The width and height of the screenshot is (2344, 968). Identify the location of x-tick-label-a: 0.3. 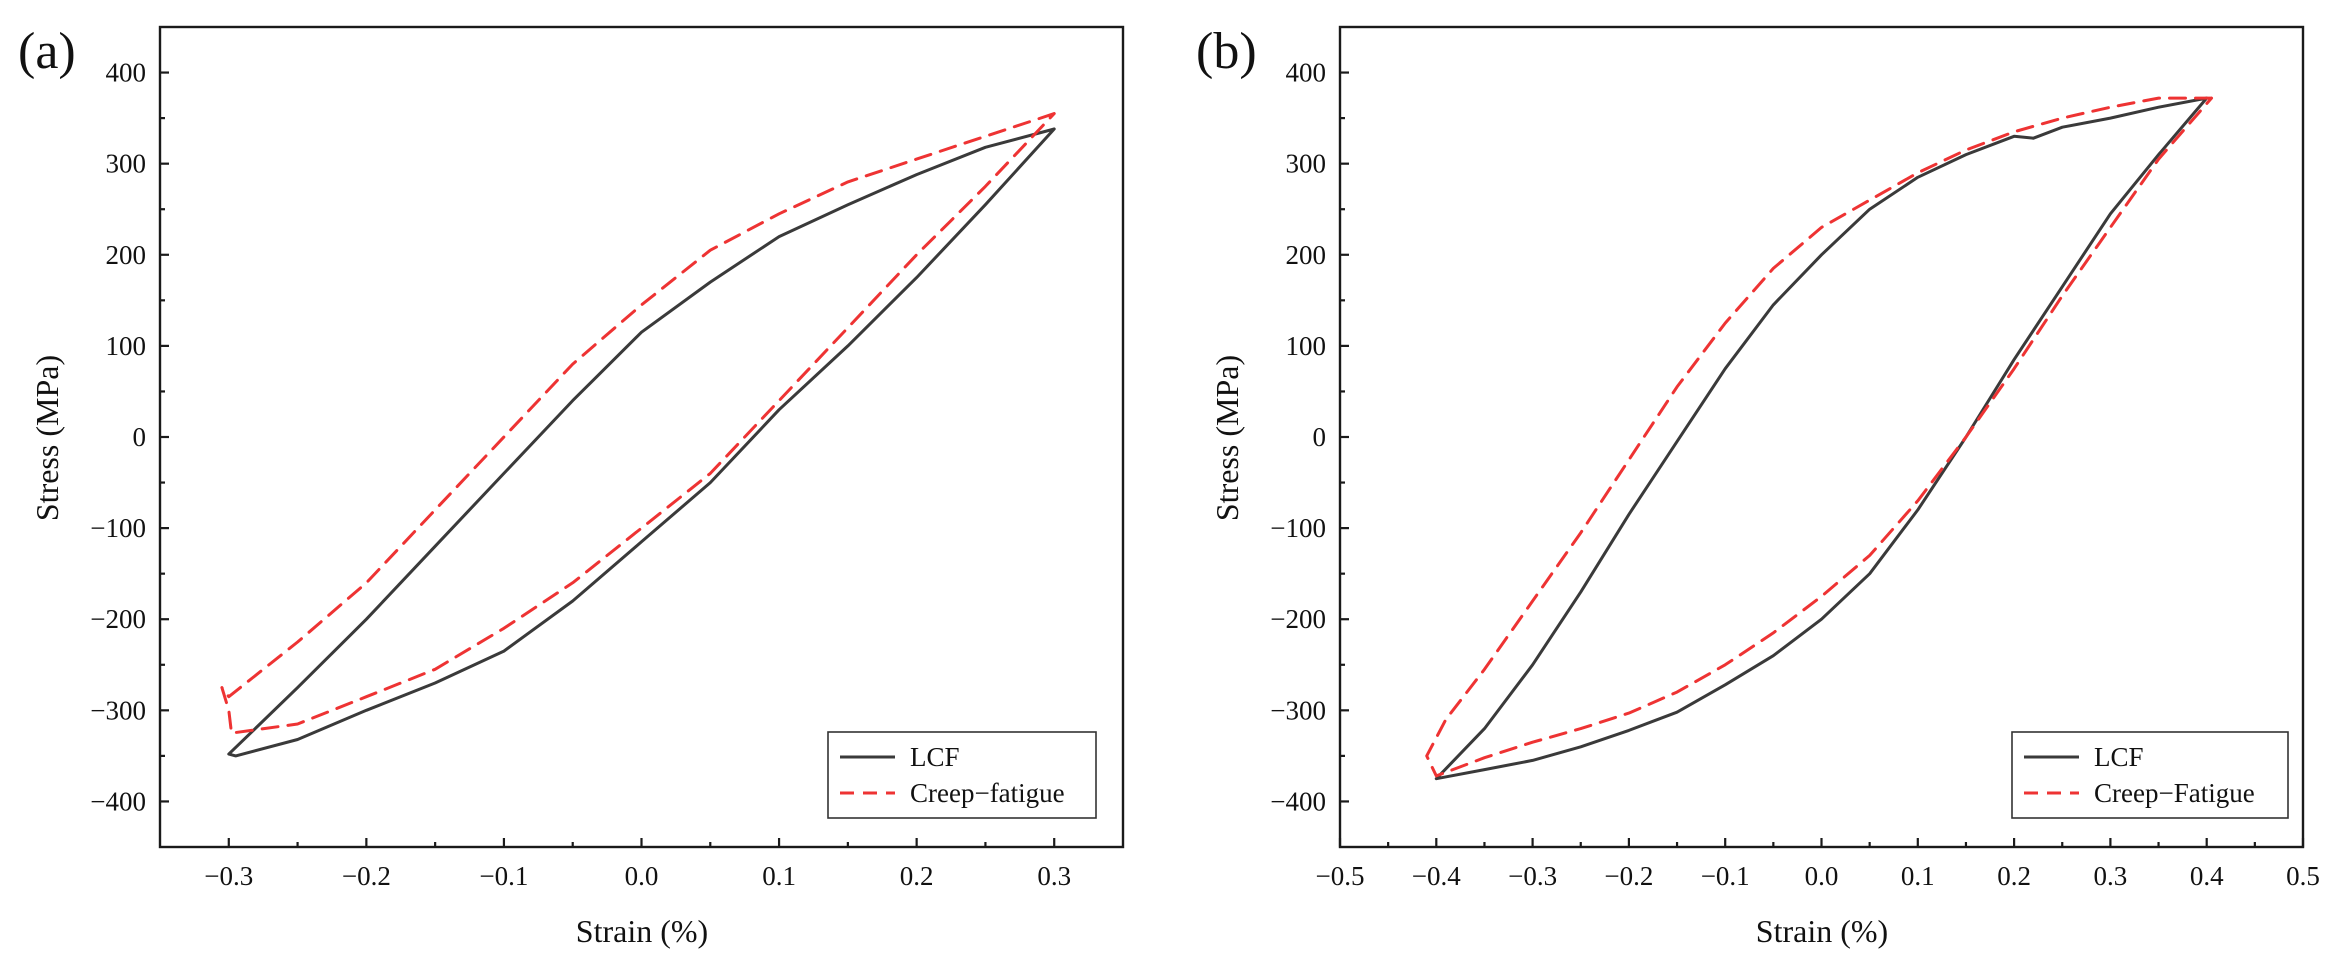
(1054, 876).